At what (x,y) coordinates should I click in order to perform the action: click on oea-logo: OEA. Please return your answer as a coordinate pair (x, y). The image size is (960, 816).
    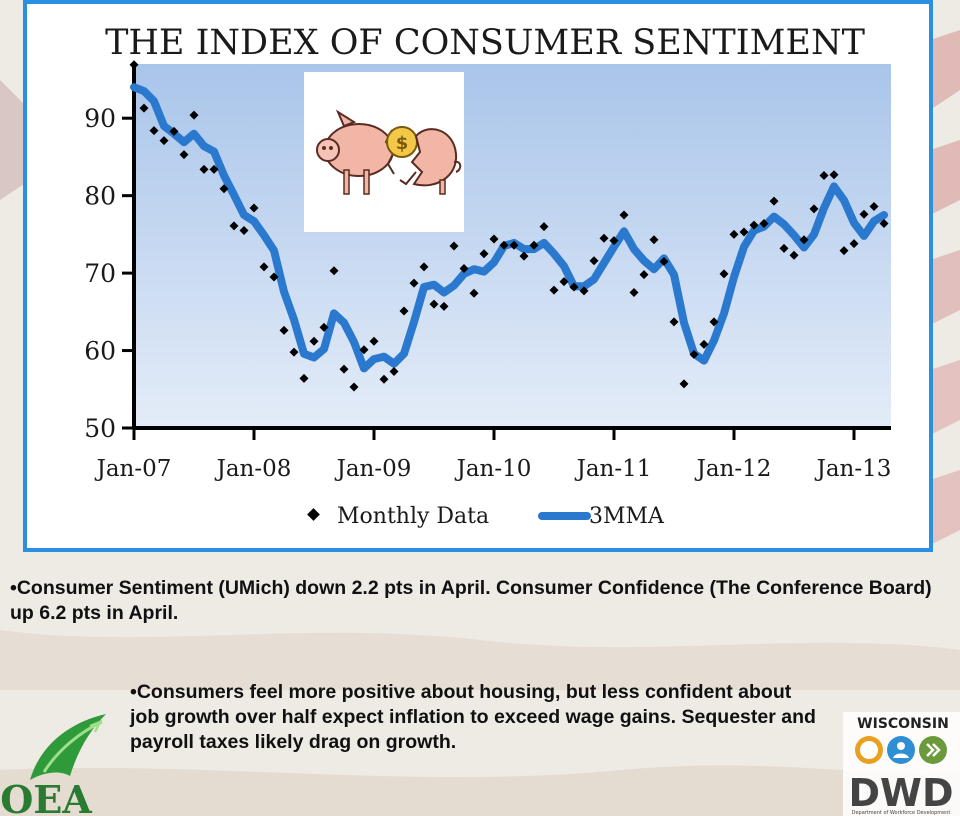
    Looking at the image, I should click on (53, 765).